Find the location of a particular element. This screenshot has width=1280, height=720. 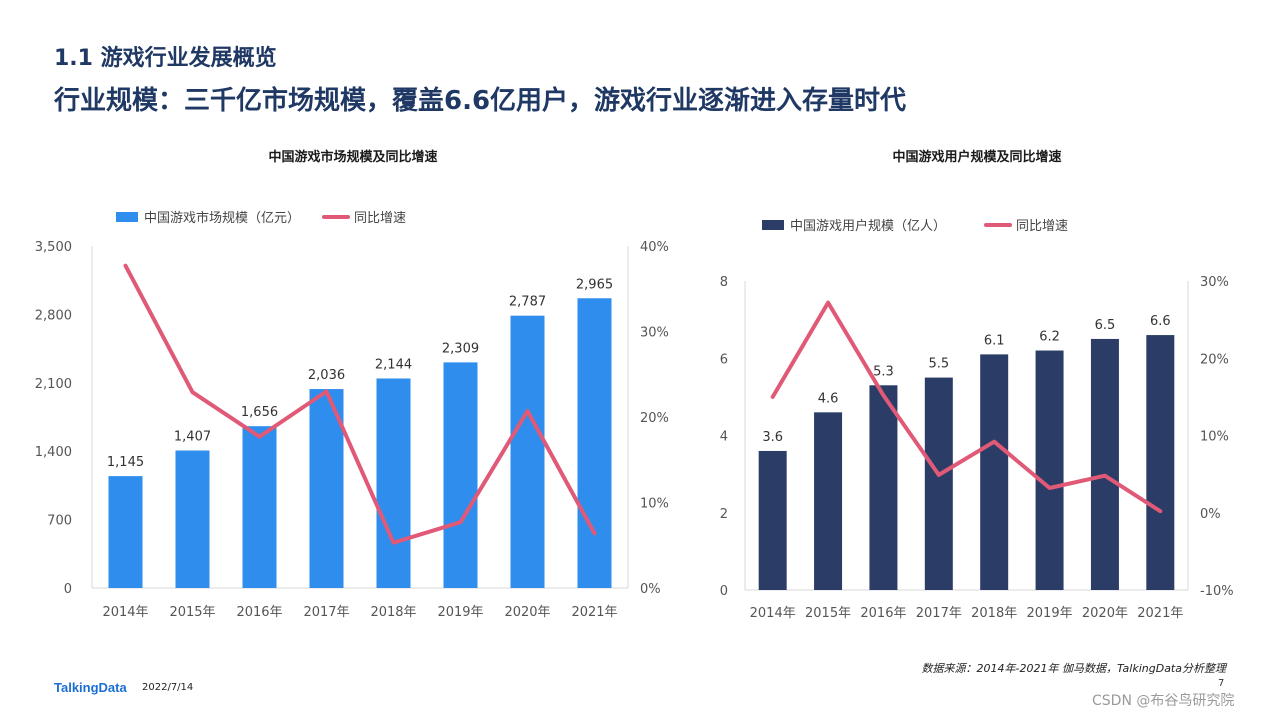

chart1-x-tick-label: 2021年 is located at coordinates (594, 612).